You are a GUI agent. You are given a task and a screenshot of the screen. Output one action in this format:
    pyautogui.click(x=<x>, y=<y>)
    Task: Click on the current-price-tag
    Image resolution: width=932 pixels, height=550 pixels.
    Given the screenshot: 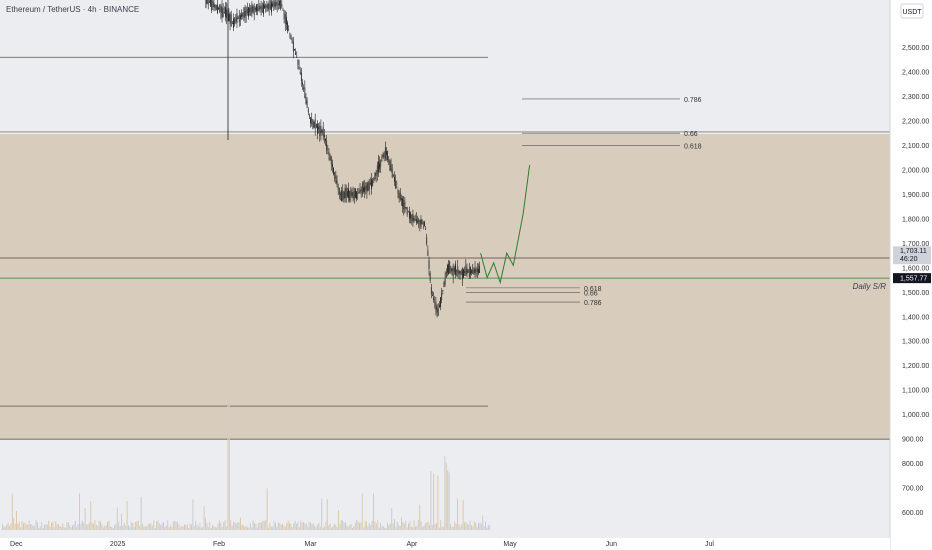 What is the action you would take?
    pyautogui.click(x=912, y=255)
    